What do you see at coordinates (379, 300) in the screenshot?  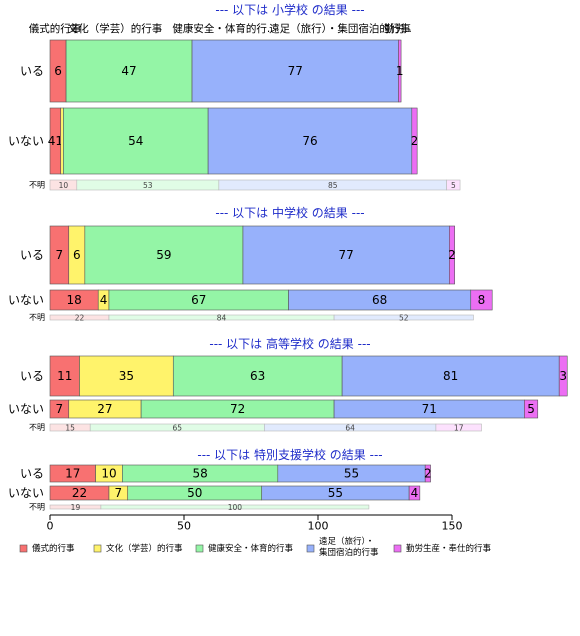 I see `data-label: 68` at bounding box center [379, 300].